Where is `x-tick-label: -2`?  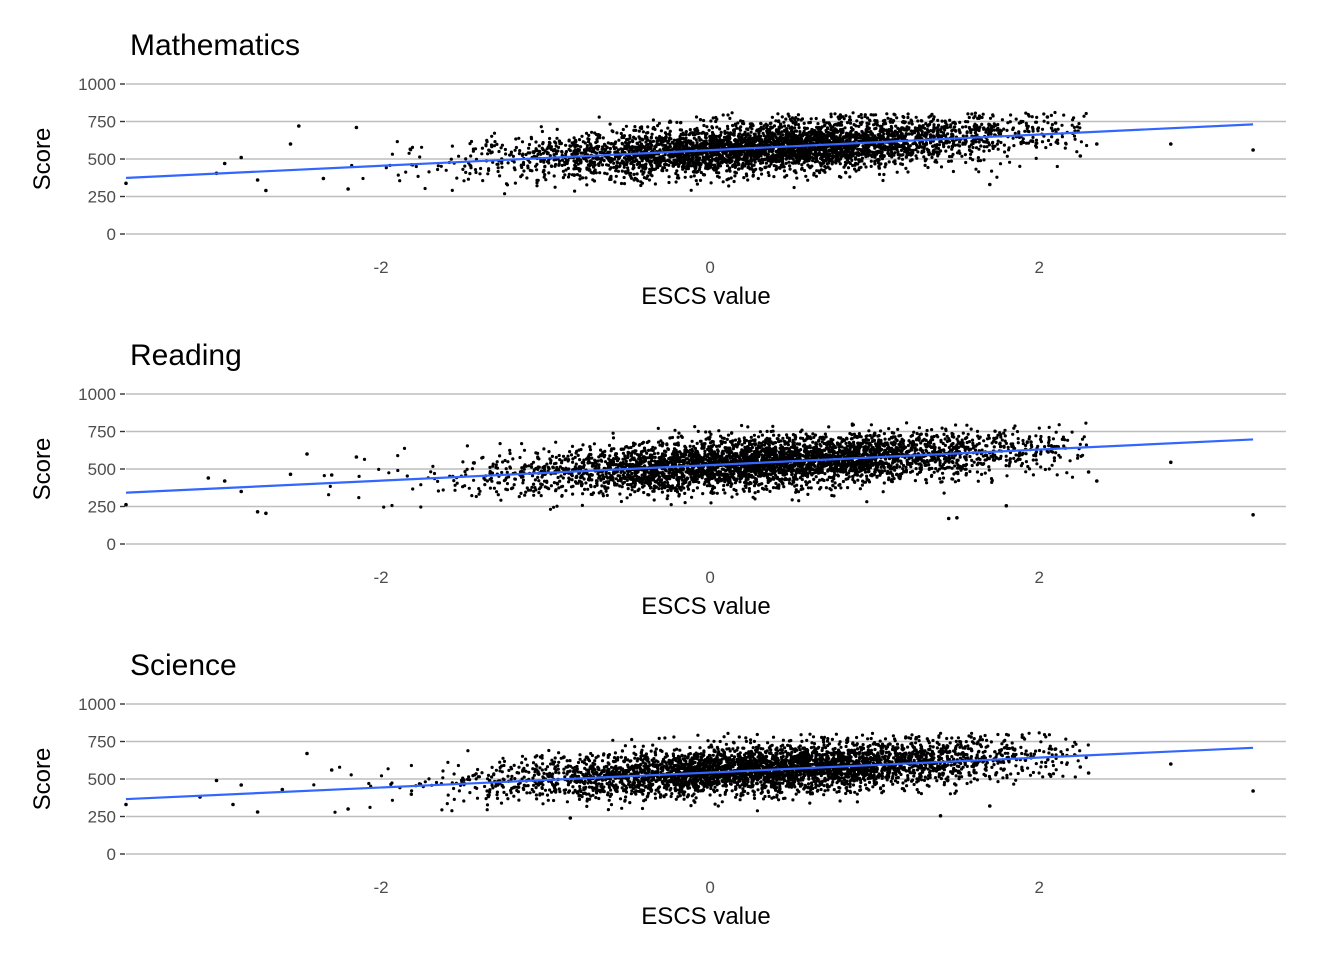
x-tick-label: -2 is located at coordinates (380, 267).